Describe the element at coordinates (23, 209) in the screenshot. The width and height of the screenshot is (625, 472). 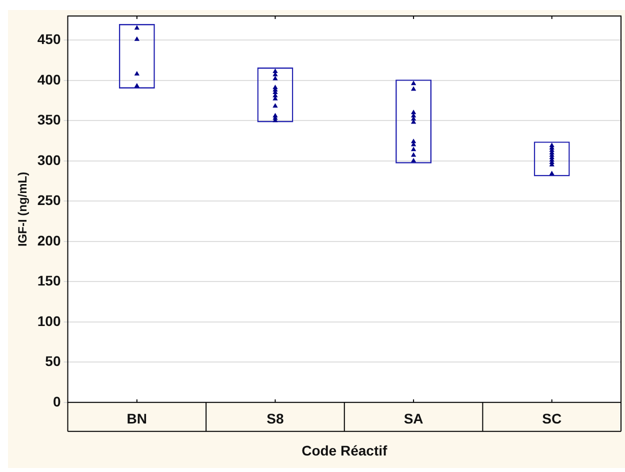
I see `y-axis-title: IGF-I (ng/mL)` at that location.